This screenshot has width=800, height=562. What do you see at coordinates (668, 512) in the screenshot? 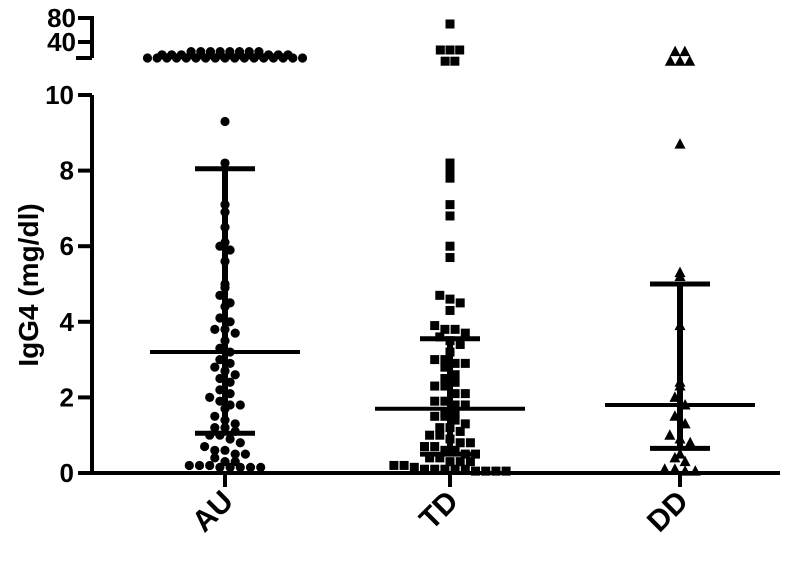
I see `x-tick-label: DD` at bounding box center [668, 512].